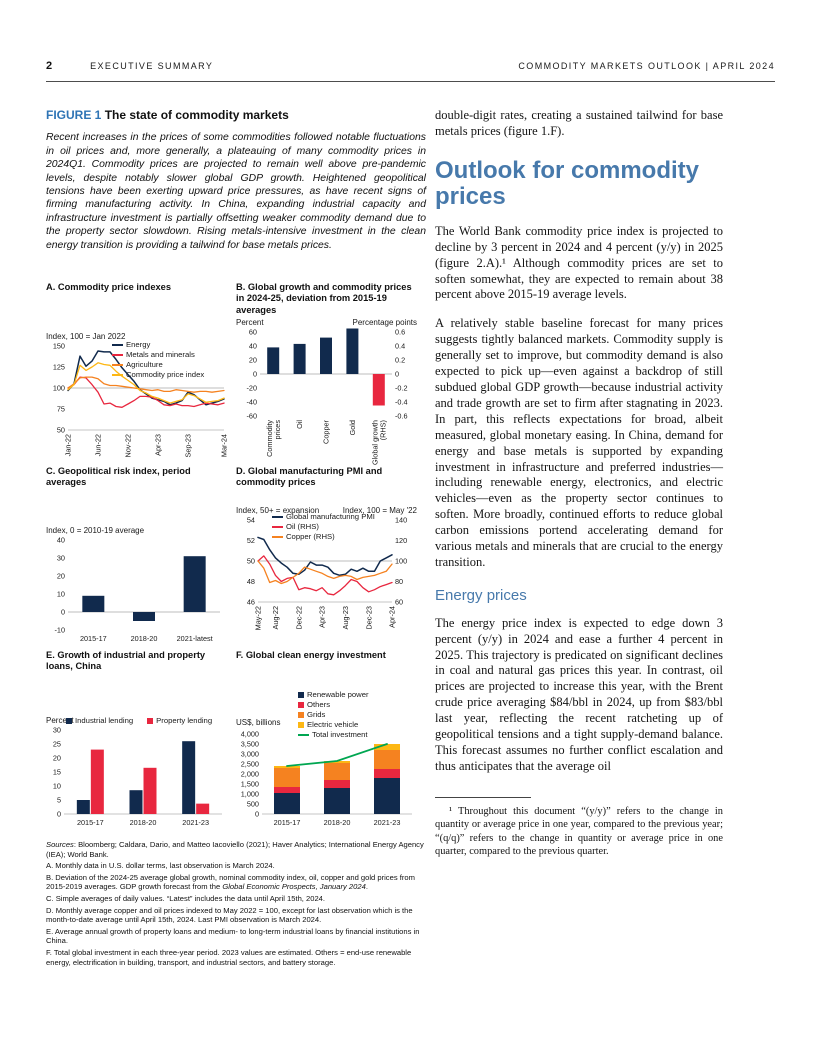 The image size is (816, 1056). I want to click on axis-unit-right: Percentage points, so click(385, 323).